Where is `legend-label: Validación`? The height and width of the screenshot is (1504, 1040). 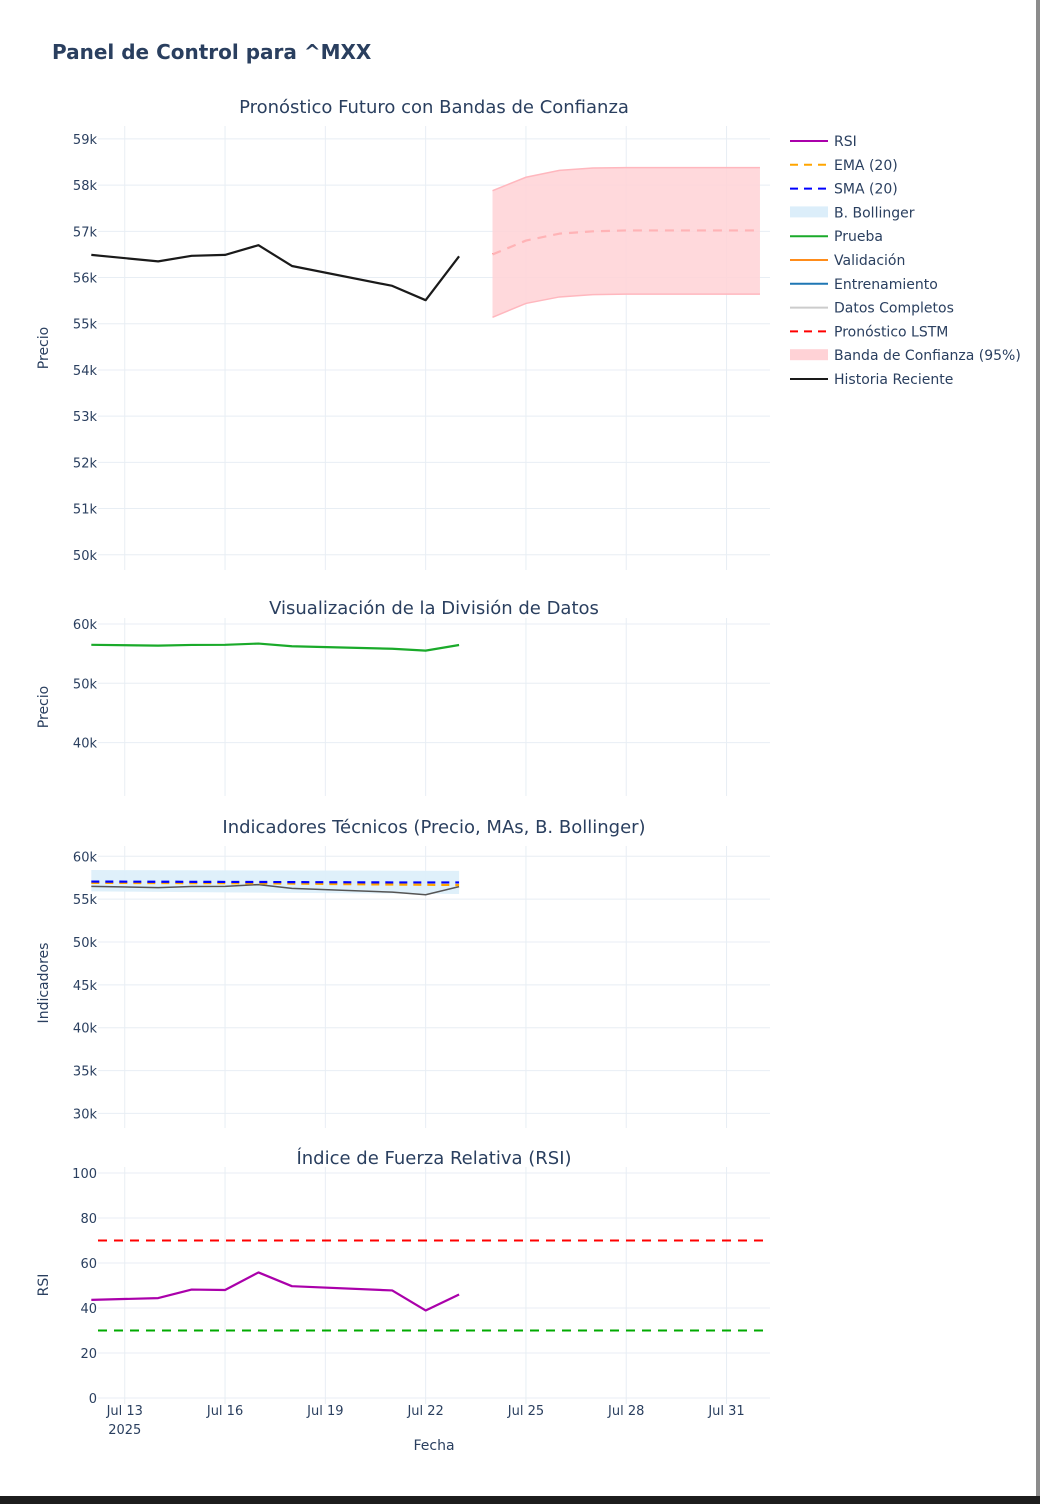
legend-label: Validación is located at coordinates (869, 261).